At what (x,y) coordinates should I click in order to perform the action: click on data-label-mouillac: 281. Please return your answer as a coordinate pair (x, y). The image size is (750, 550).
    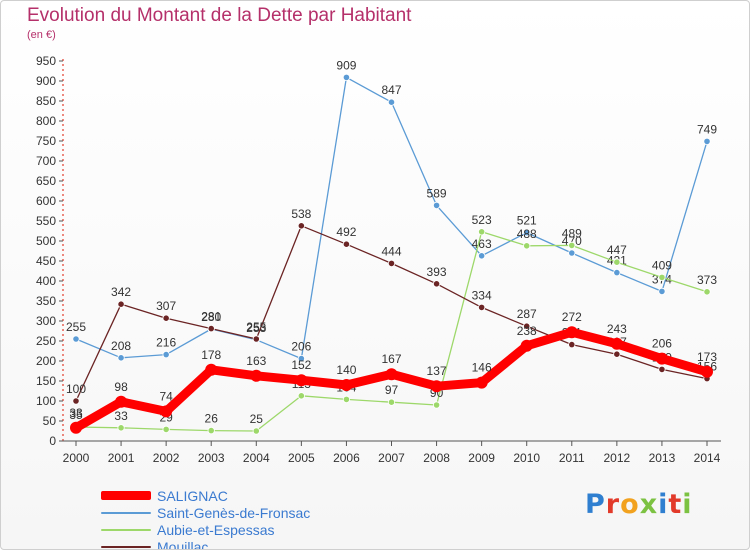
    Looking at the image, I should click on (211, 317).